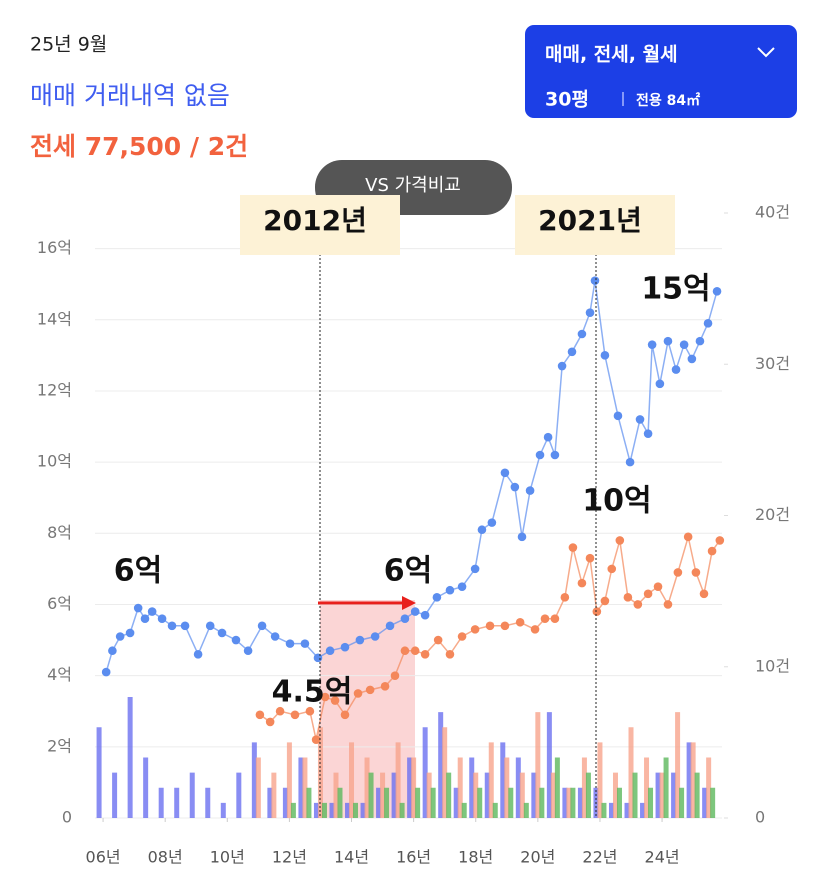 The image size is (827, 882). Describe the element at coordinates (599, 857) in the screenshot. I see `x-tick-label: 22년` at that location.